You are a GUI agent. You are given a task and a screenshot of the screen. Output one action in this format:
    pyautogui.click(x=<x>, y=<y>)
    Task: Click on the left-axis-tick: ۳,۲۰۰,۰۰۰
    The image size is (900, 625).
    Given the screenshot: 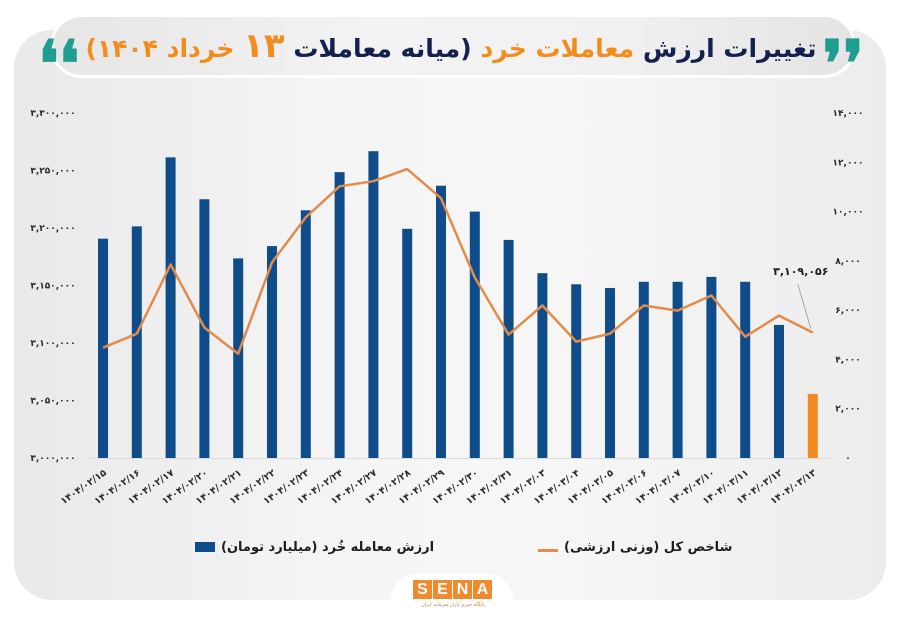 What is the action you would take?
    pyautogui.click(x=52, y=229)
    